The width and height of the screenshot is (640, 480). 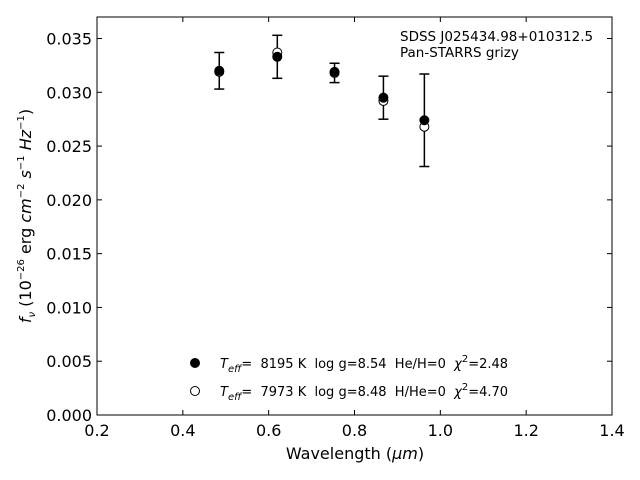 I want to click on y-tick-label: 0.000, so click(x=69, y=415).